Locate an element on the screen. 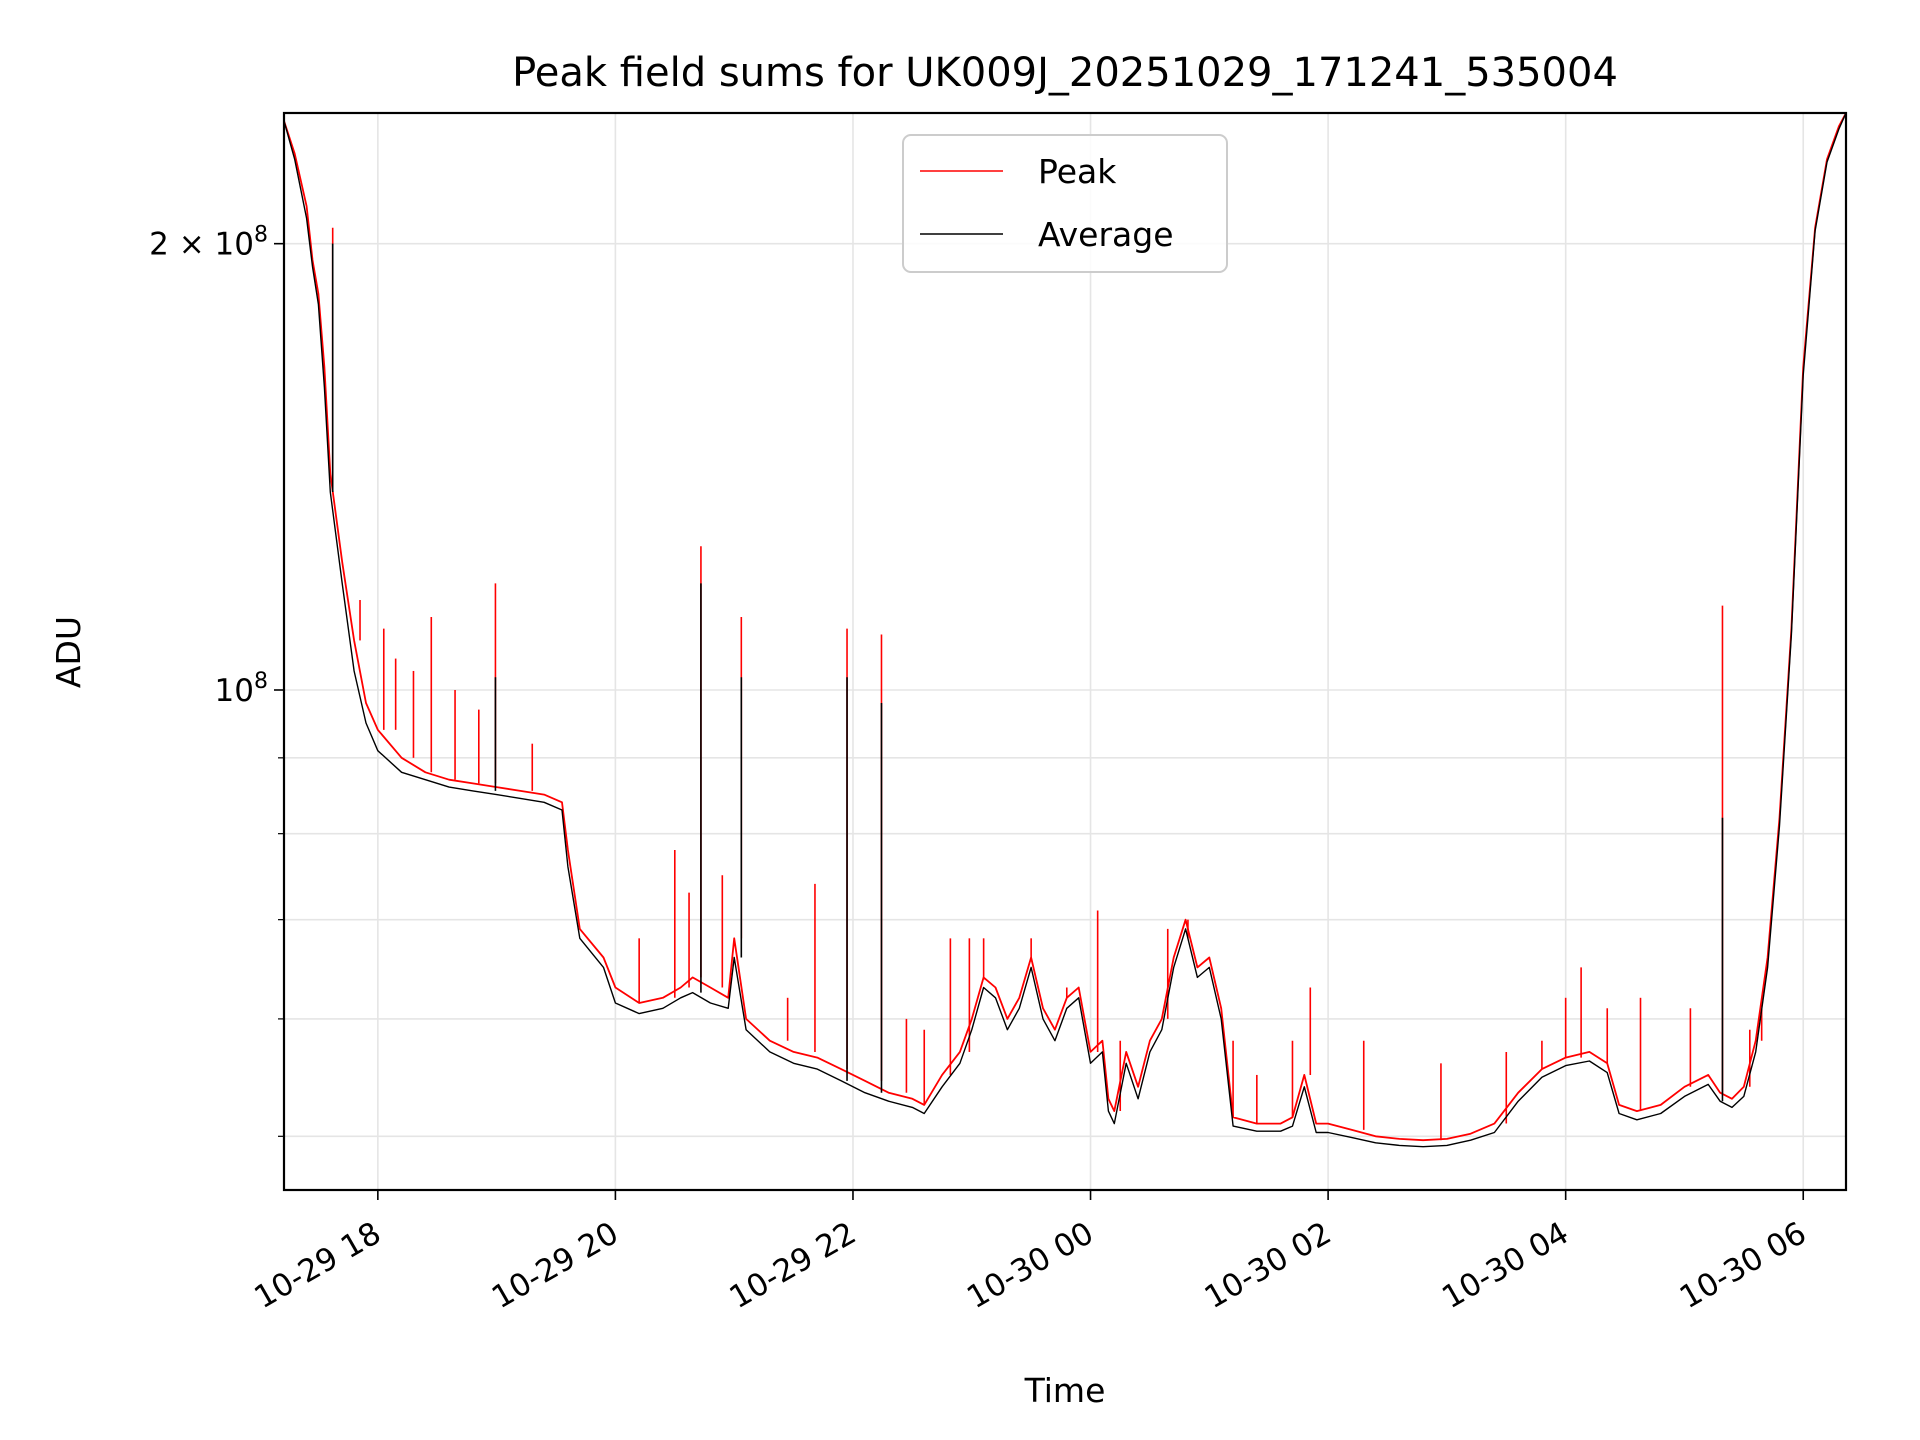 The image size is (1920, 1440). y-axis-label: ADU is located at coordinates (68, 652).